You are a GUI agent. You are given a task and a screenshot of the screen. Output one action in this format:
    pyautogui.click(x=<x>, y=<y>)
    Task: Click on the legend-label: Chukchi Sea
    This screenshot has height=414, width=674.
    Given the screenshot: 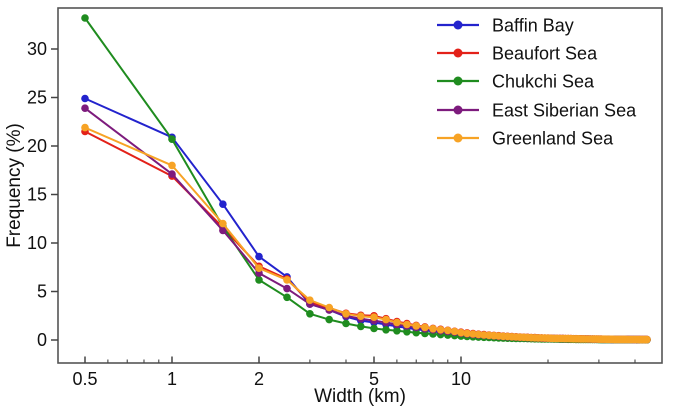 What is the action you would take?
    pyautogui.click(x=543, y=82)
    